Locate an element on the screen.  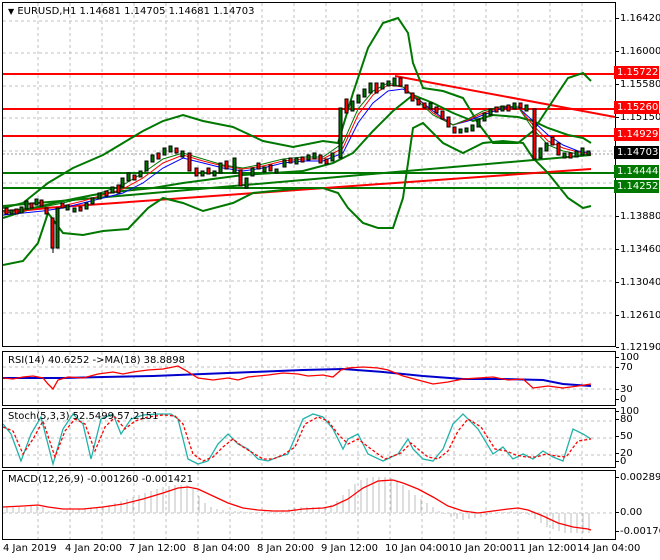
time-label: 8 Jan 20:00 is located at coordinates (285, 548).